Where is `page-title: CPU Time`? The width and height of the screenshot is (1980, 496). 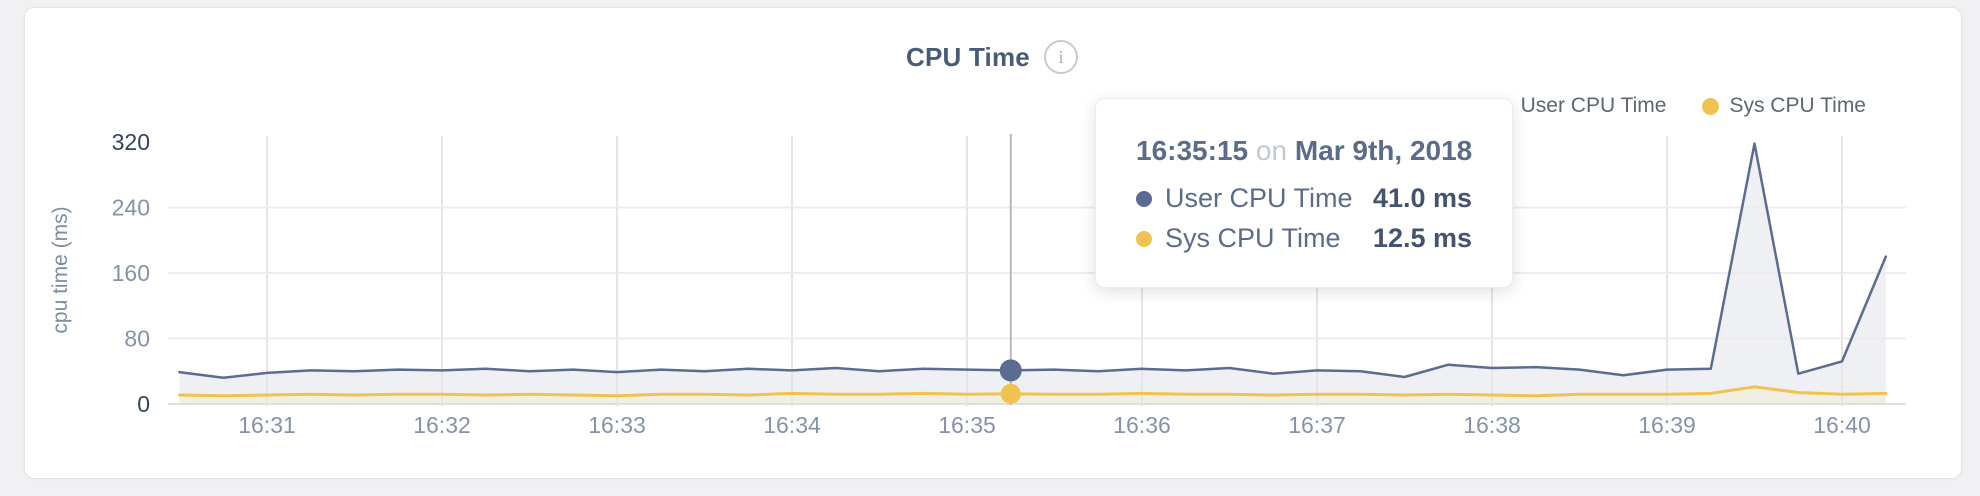
page-title: CPU Time is located at coordinates (968, 56).